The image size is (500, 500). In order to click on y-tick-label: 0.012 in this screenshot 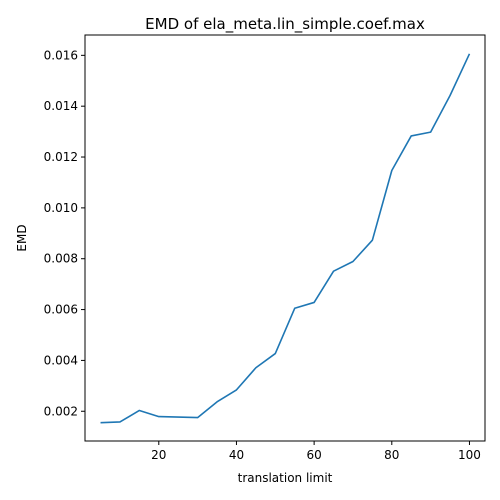, I will do `click(61, 157)`.